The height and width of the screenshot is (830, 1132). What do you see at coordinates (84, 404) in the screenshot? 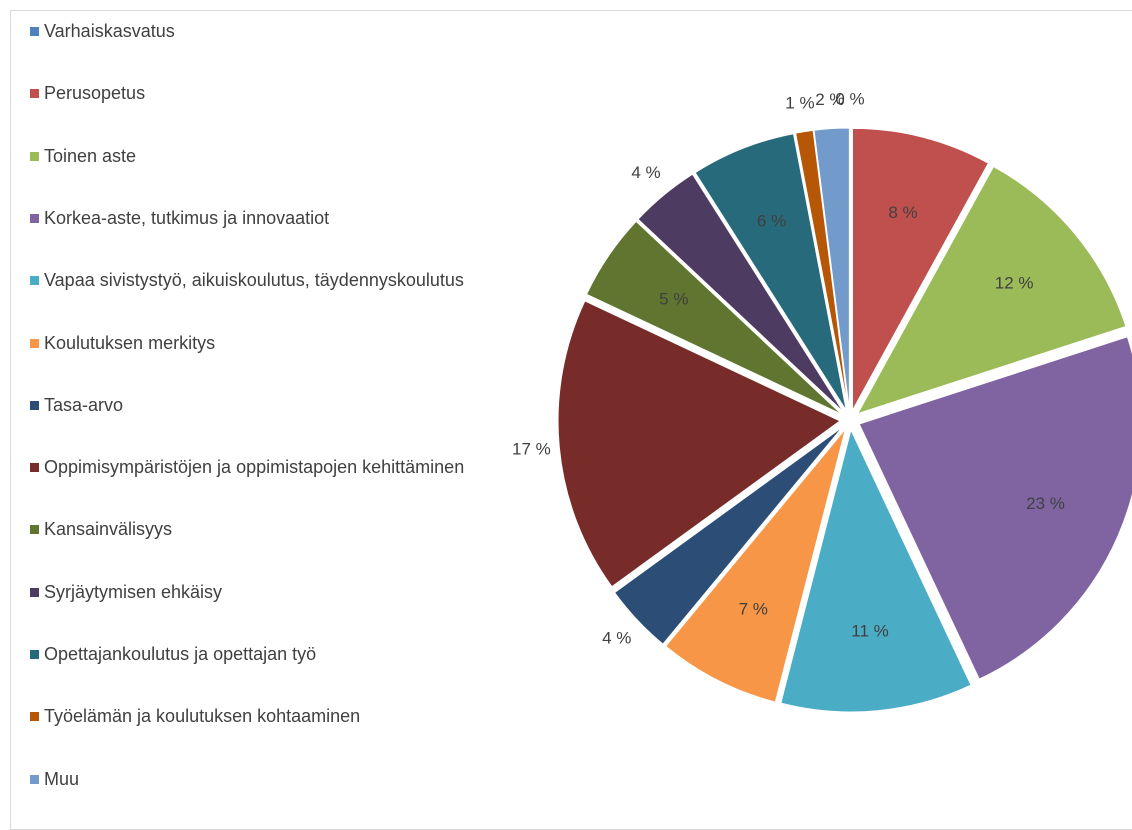
I see `legend-label: Tasa-arvo` at bounding box center [84, 404].